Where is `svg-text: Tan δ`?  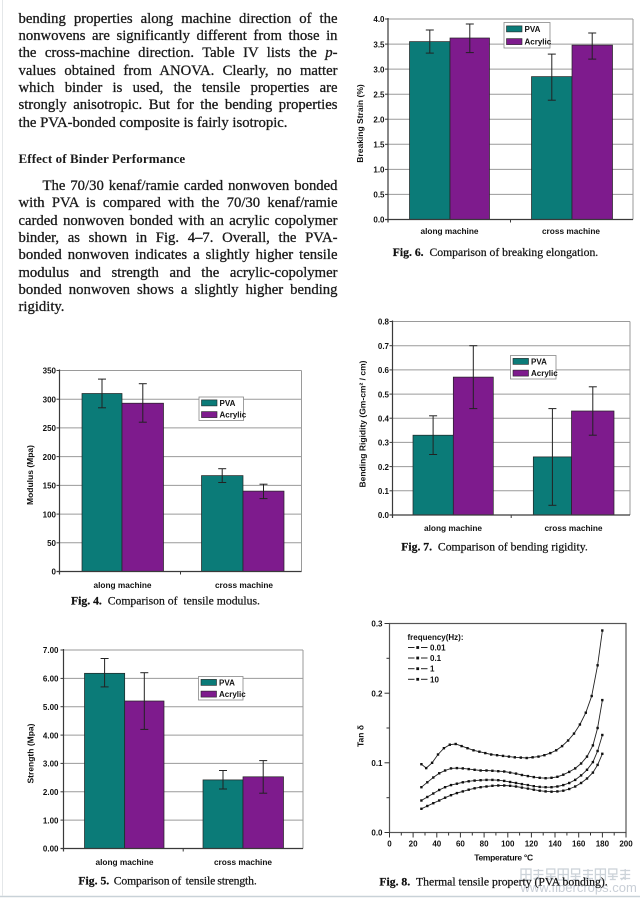 svg-text: Tan δ is located at coordinates (361, 736).